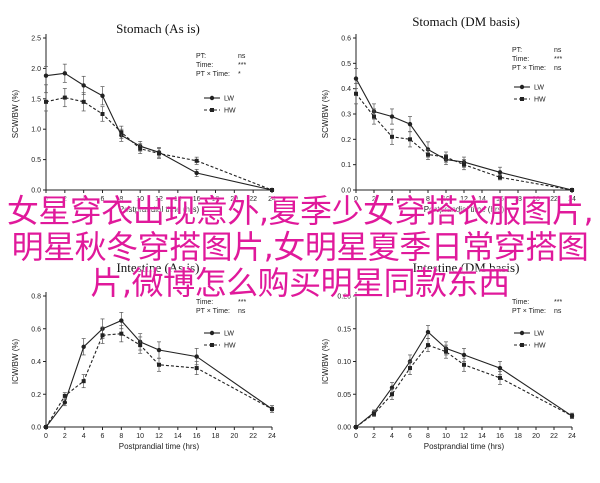  Describe the element at coordinates (428, 436) in the screenshot. I see `x-tick-label: 8` at that location.